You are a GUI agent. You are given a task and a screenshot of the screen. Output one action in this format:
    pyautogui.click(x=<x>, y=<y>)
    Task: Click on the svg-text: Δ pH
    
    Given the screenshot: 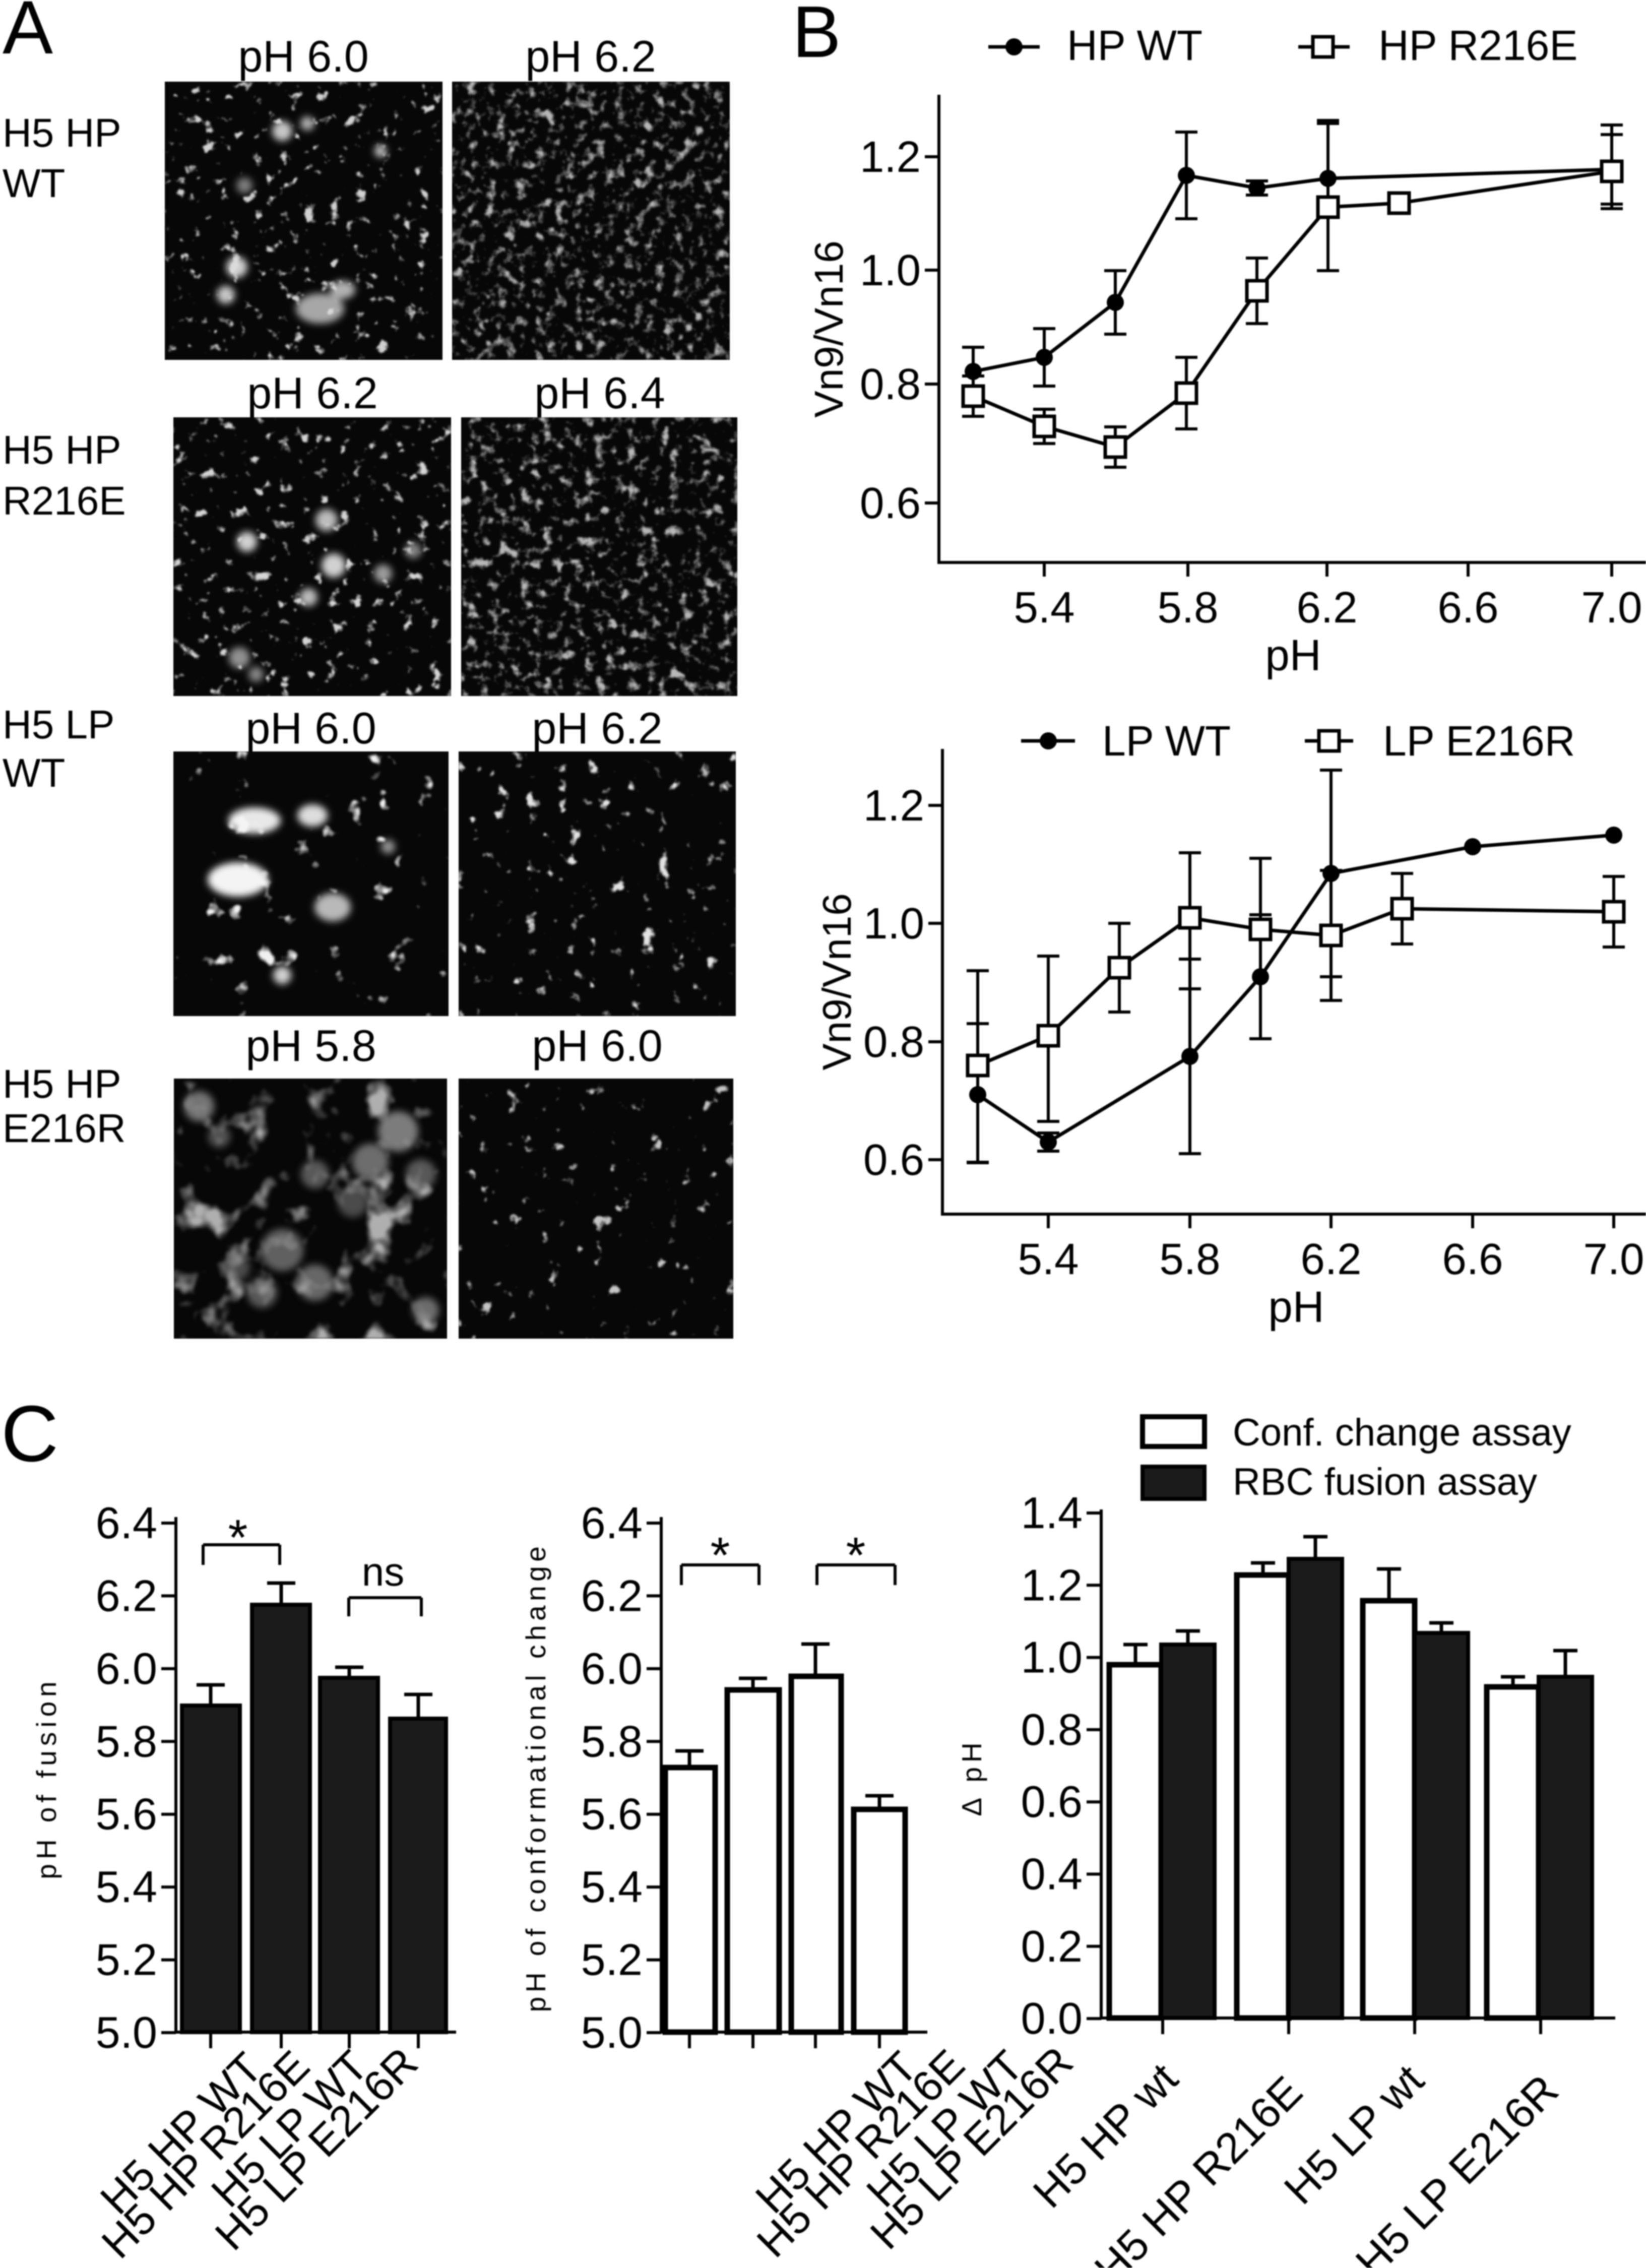 What is the action you would take?
    pyautogui.click(x=971, y=1777)
    